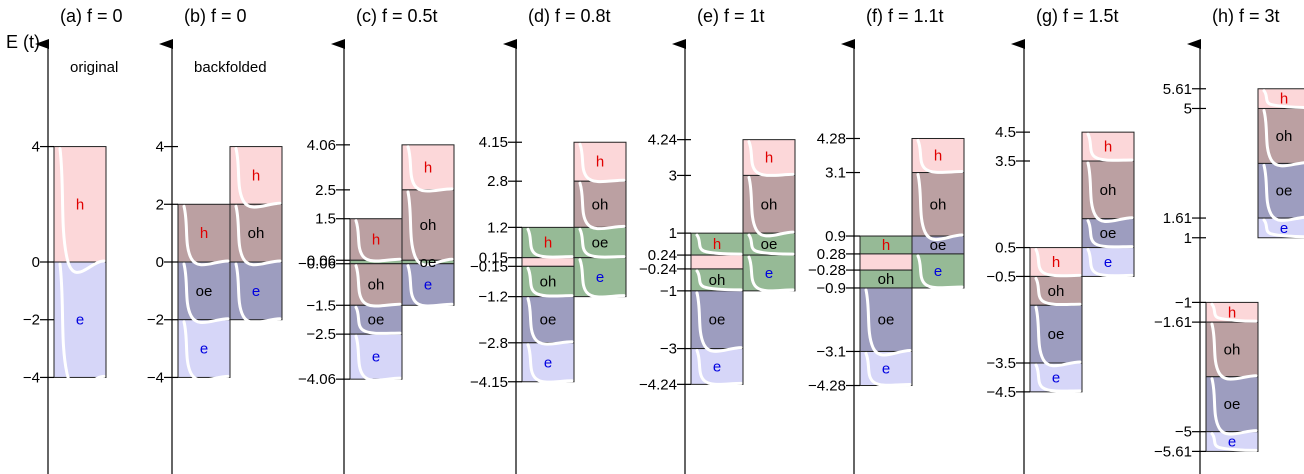  Describe the element at coordinates (658, 384) in the screenshot. I see `tick-label: −4.24` at that location.